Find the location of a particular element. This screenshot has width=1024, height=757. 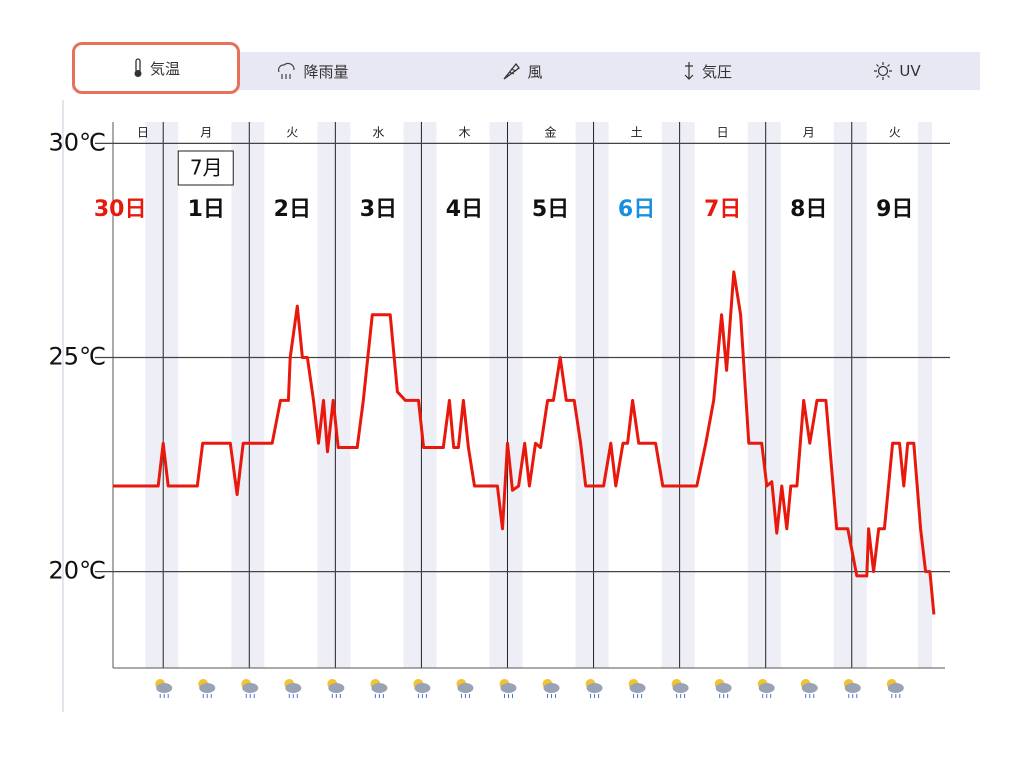

tab-uv: UV is located at coordinates (897, 71).